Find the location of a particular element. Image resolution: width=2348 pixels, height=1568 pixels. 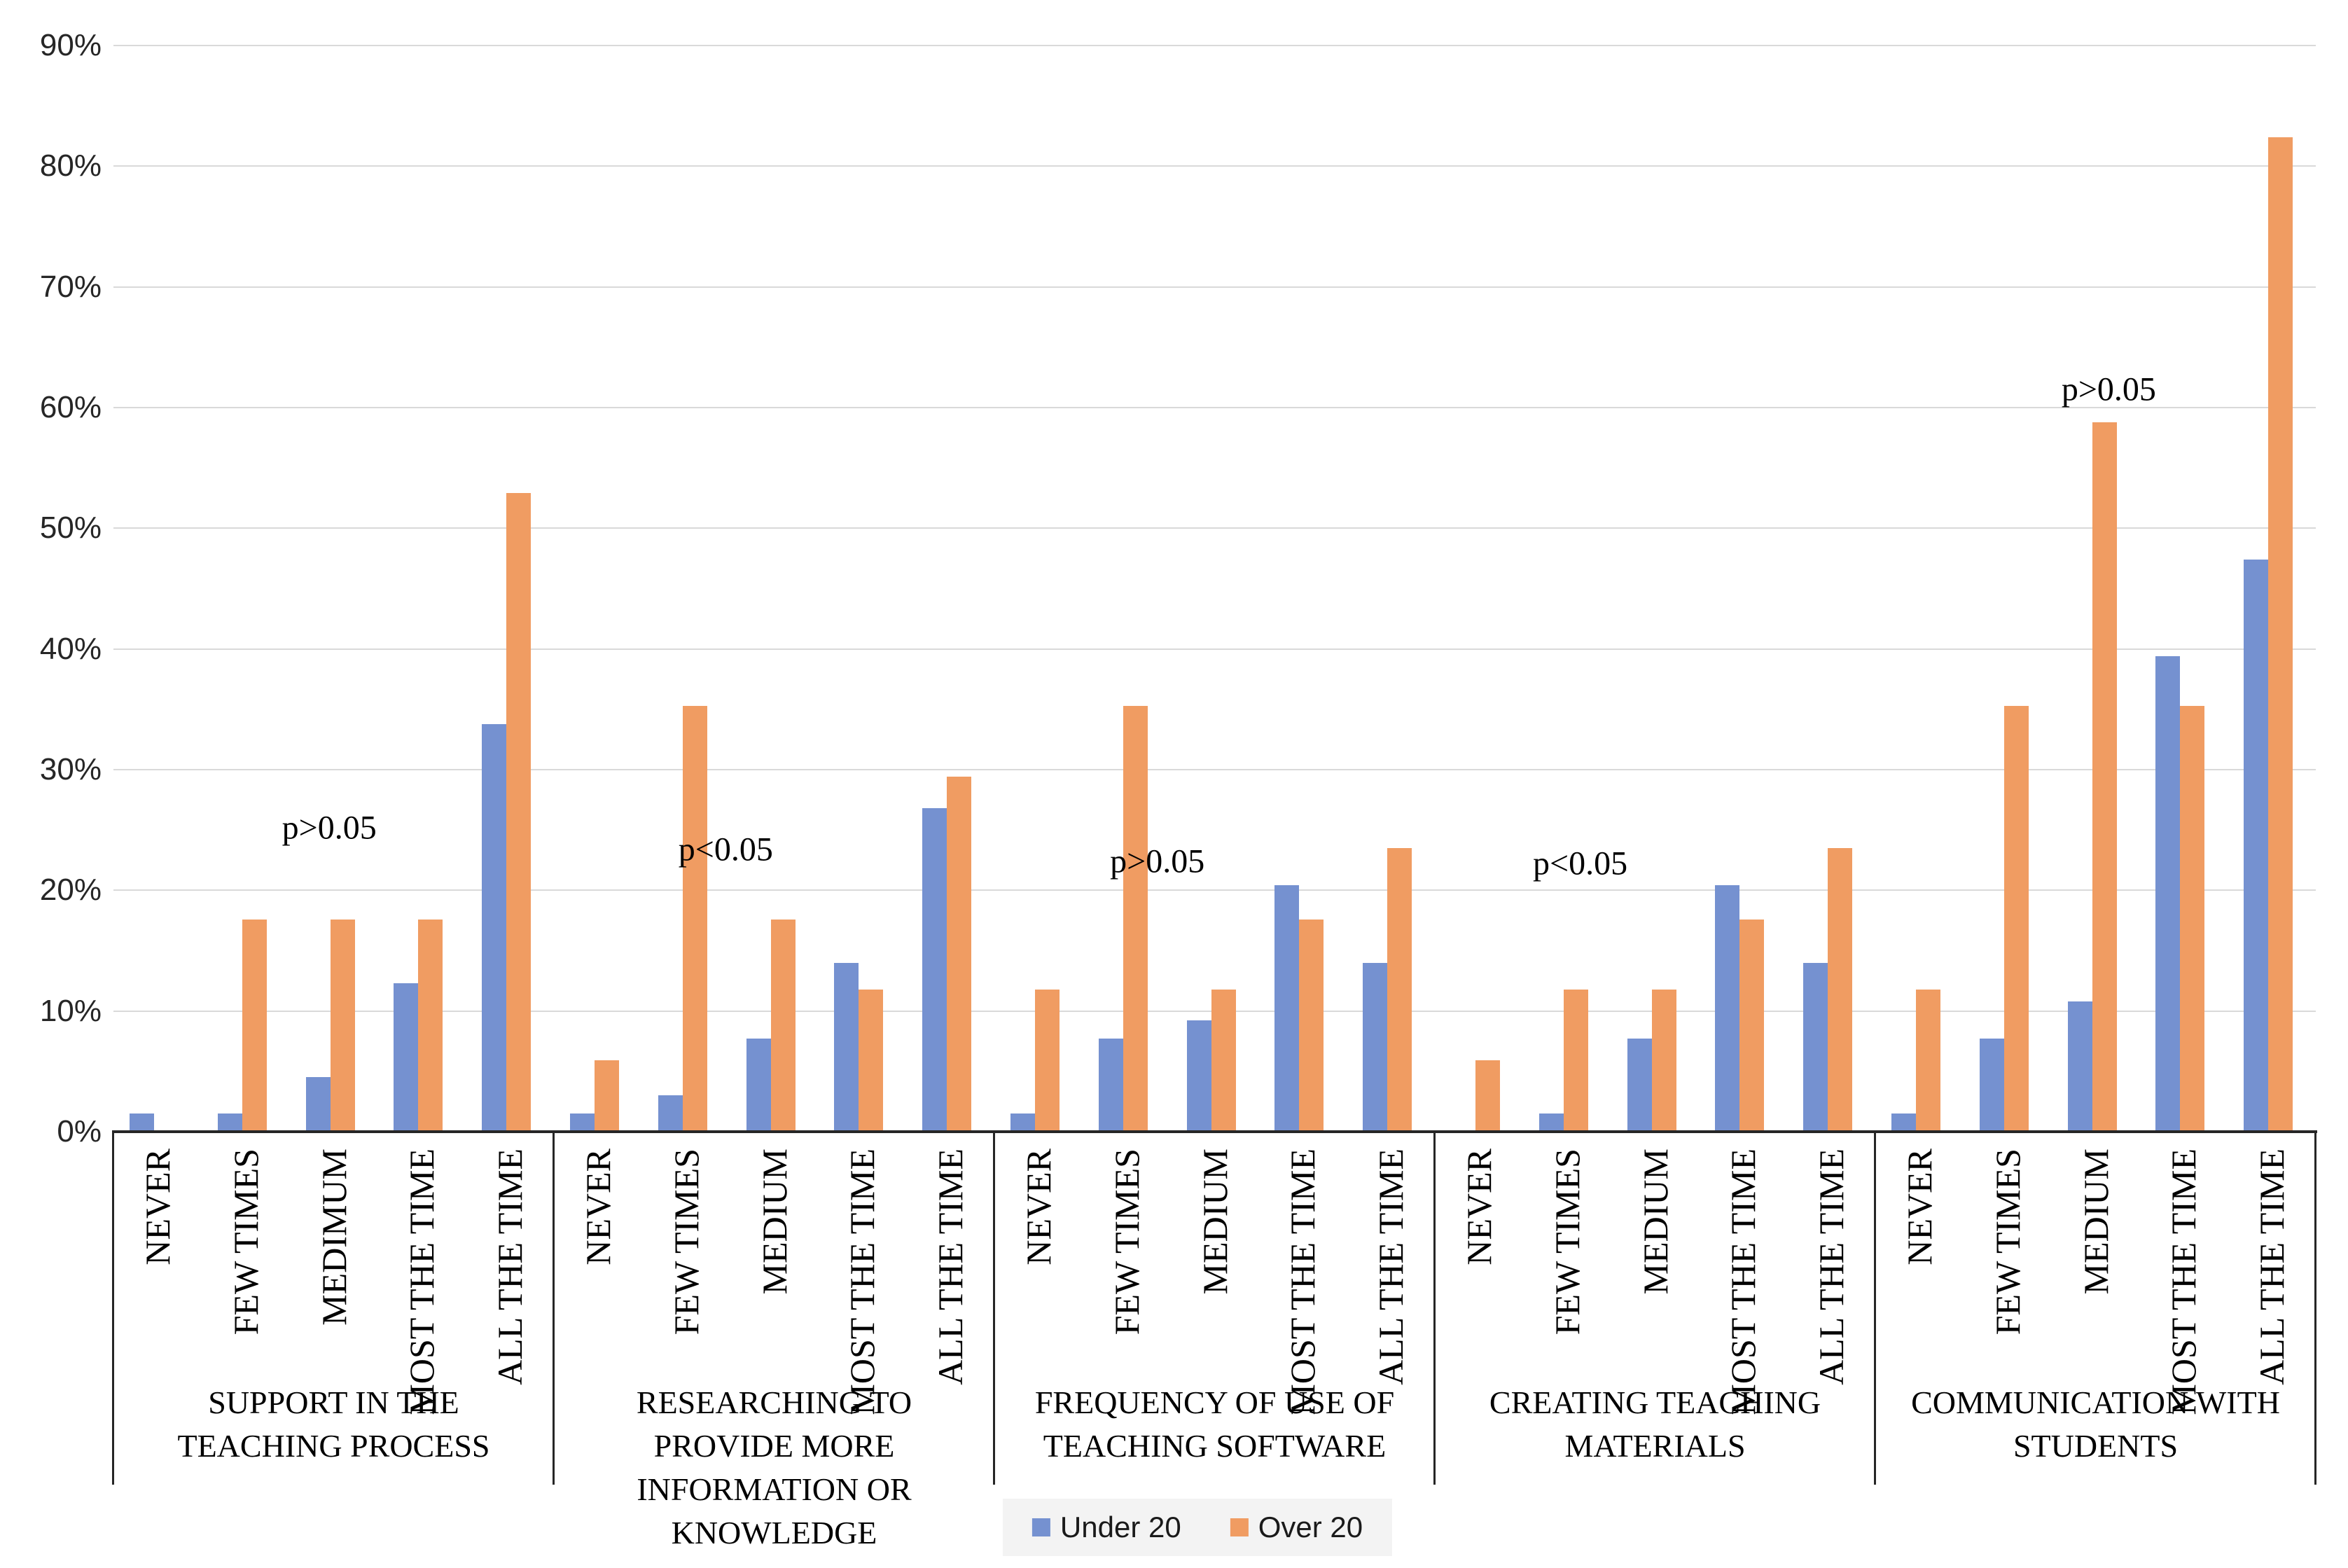

y-tick-label-20: 20% is located at coordinates (71, 890).